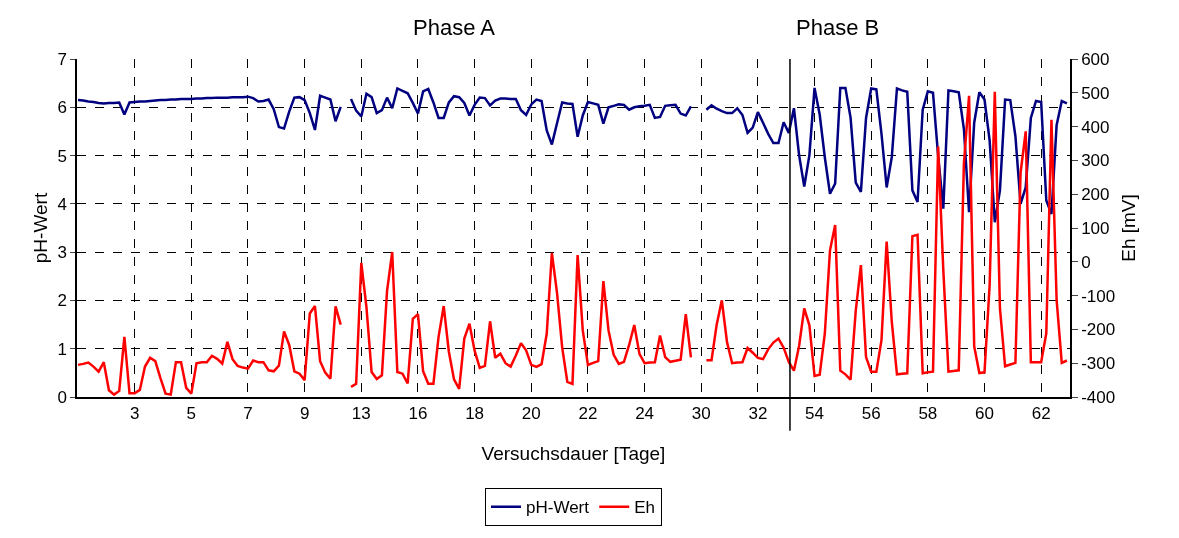 The width and height of the screenshot is (1179, 538). What do you see at coordinates (645, 508) in the screenshot?
I see `legend-label: Eh` at bounding box center [645, 508].